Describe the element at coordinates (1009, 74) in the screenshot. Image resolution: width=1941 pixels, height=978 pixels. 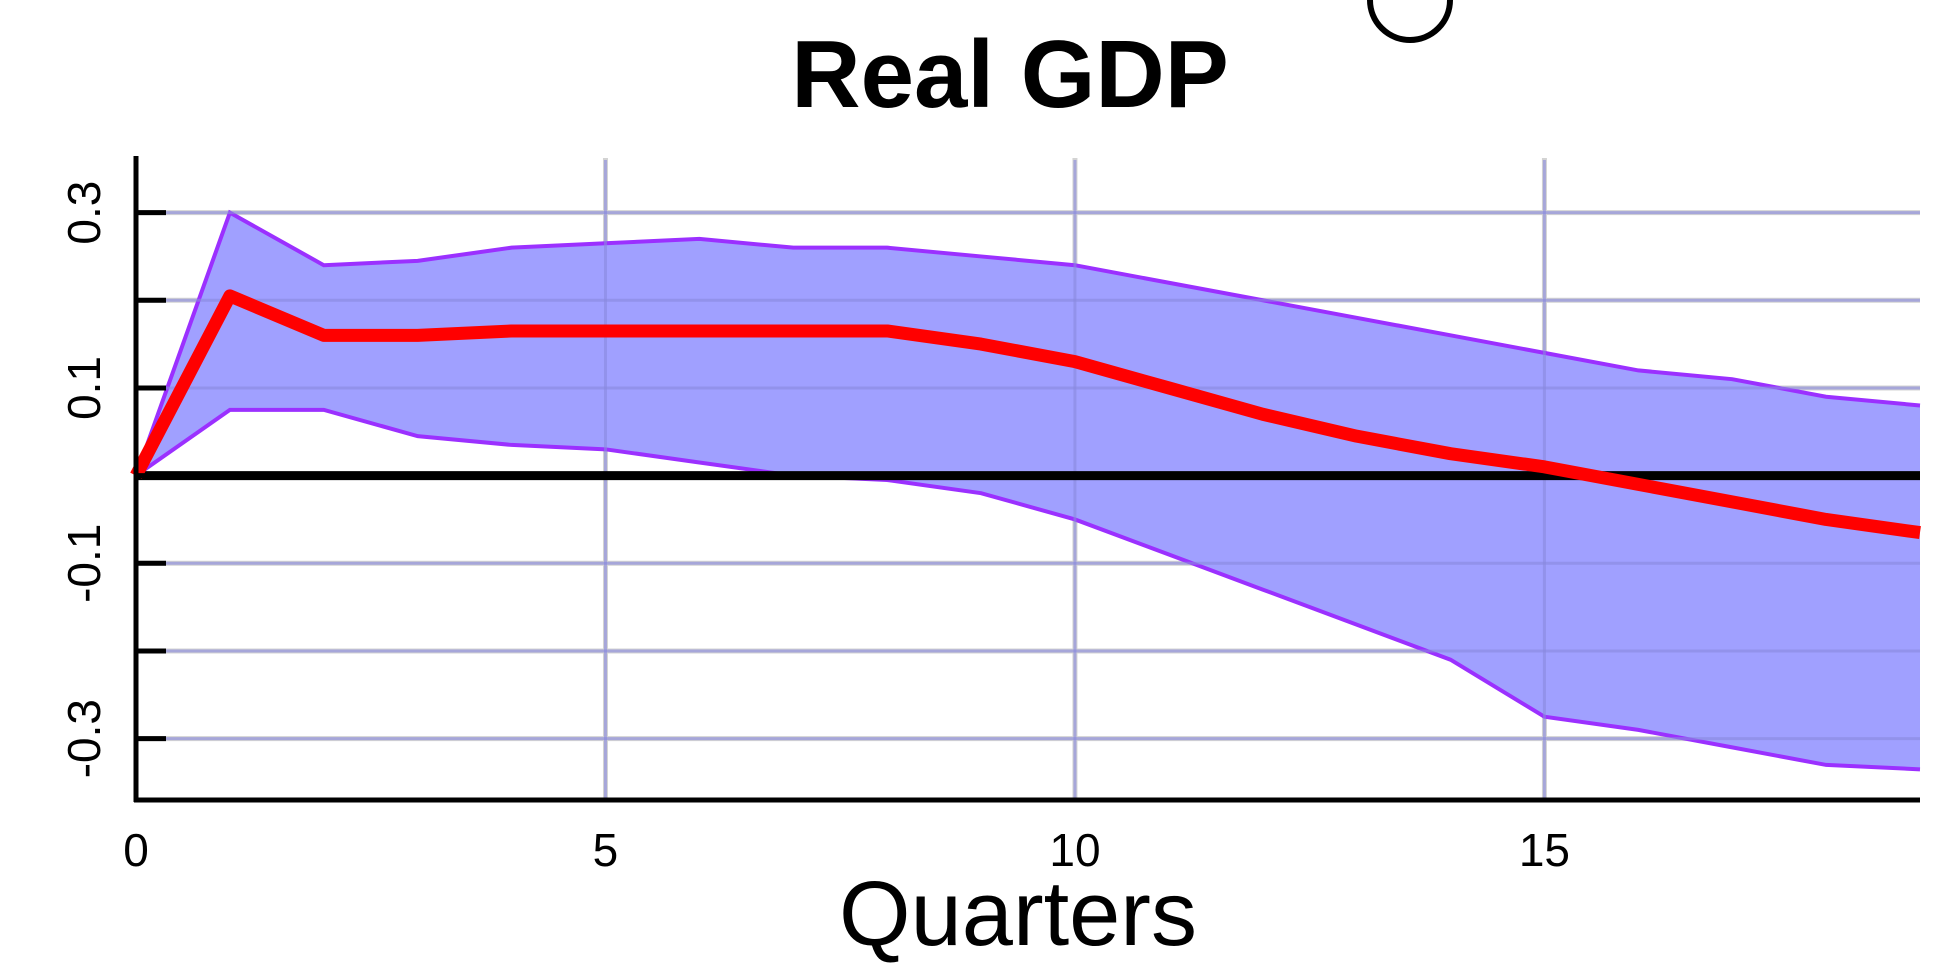
I see `chart-title: Real GDP` at that location.